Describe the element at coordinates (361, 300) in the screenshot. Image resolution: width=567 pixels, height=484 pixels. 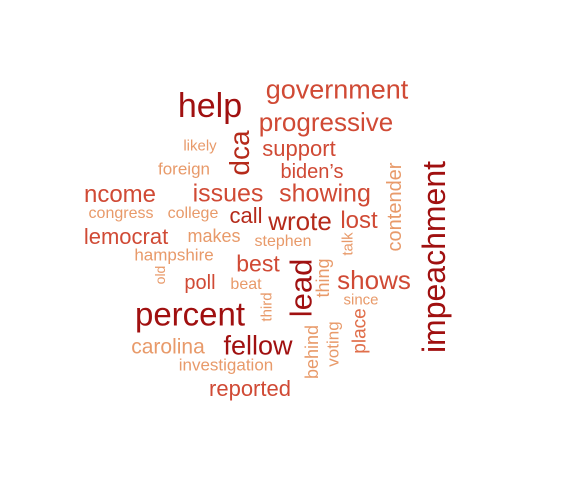
I see `word-since: since` at that location.